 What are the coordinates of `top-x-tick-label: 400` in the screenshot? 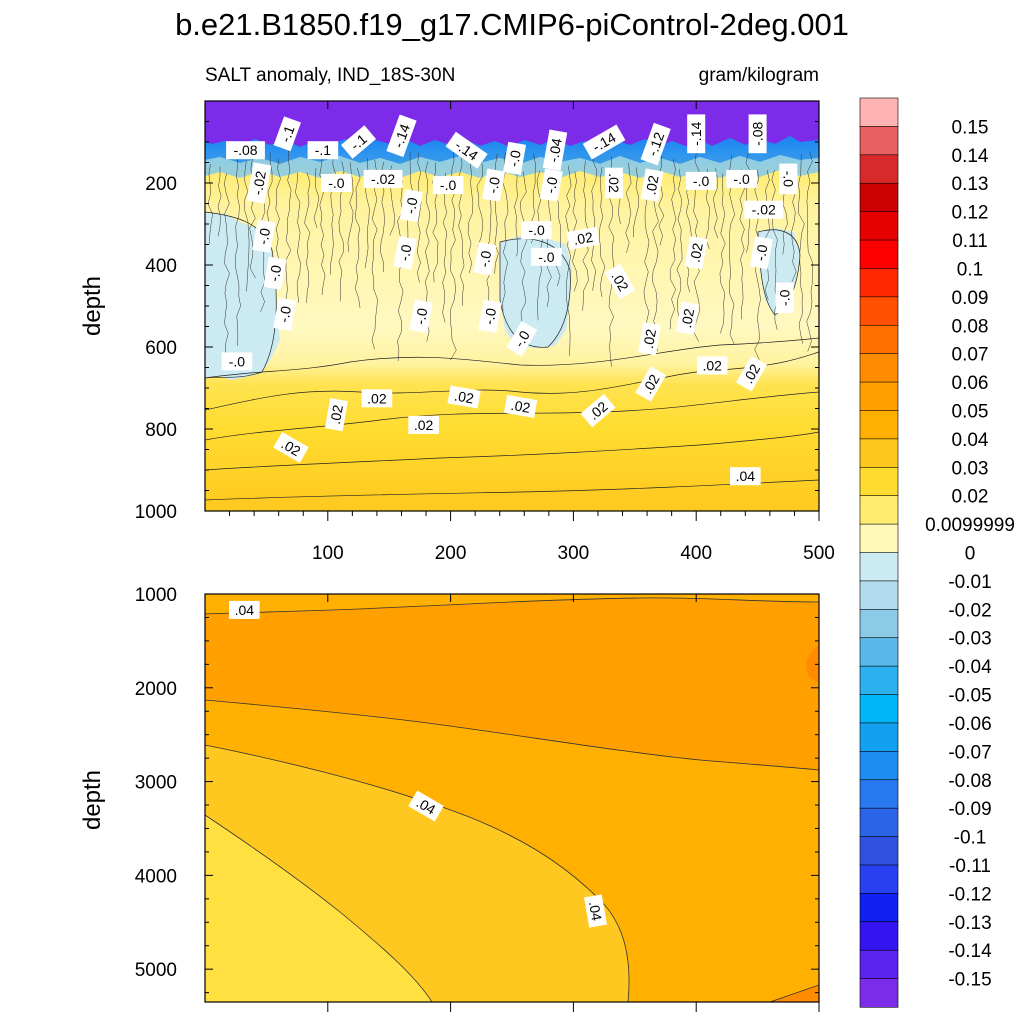 It's located at (696, 553).